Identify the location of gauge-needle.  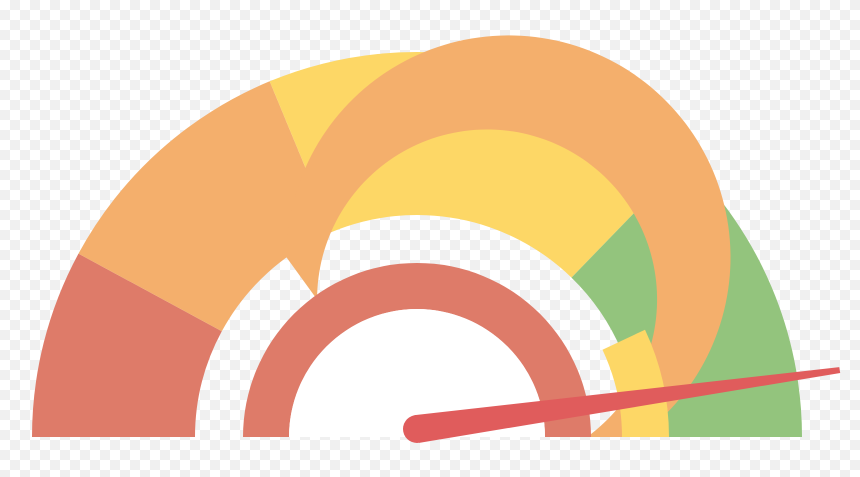
(622, 405).